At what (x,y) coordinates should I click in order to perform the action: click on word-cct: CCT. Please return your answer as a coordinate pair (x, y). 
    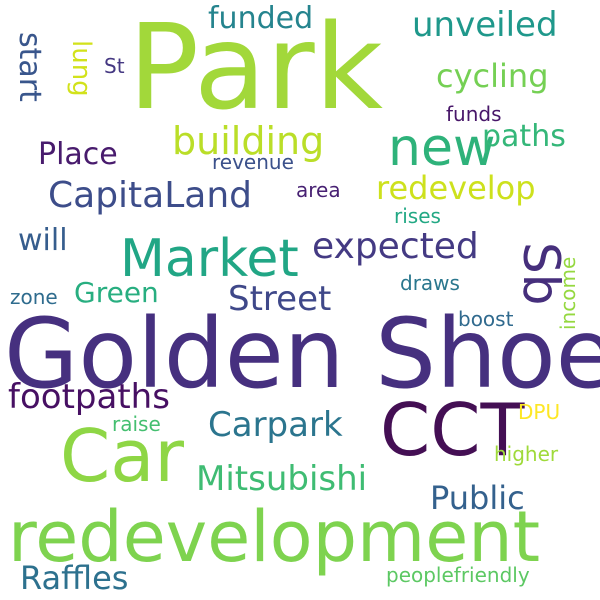
    Looking at the image, I should click on (452, 430).